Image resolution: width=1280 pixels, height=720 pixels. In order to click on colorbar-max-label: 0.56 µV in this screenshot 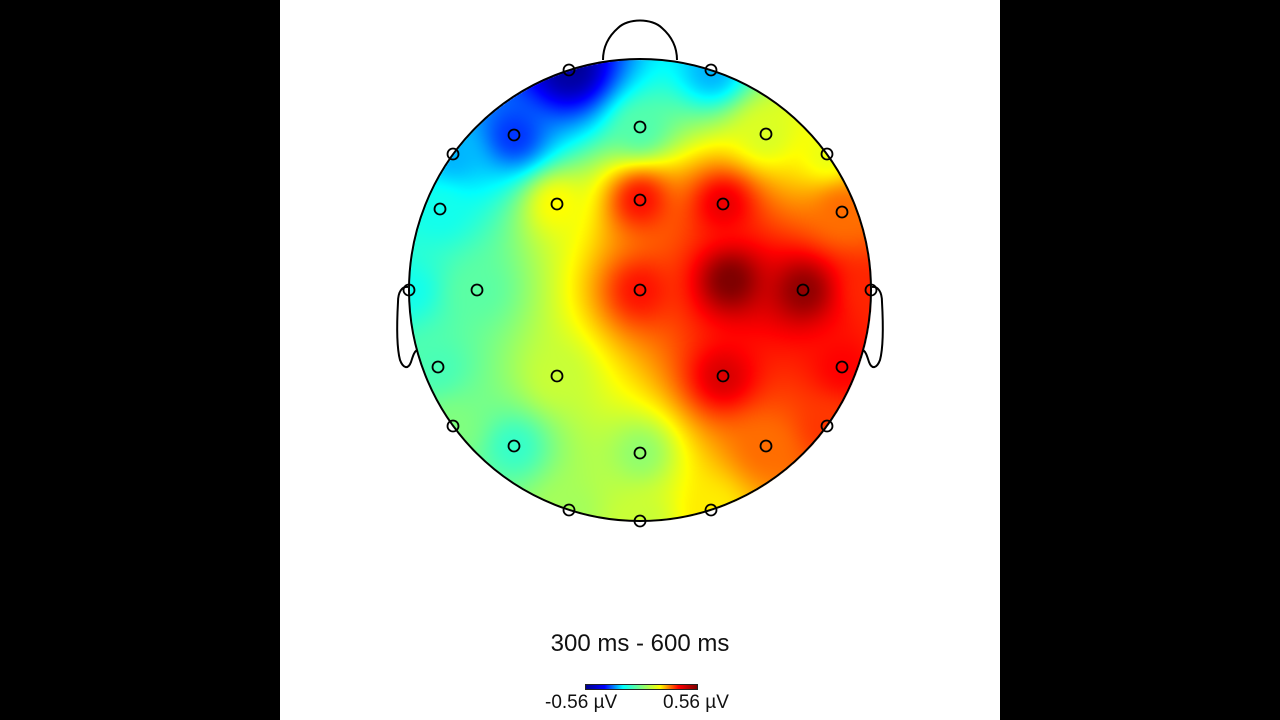, I will do `click(696, 702)`.